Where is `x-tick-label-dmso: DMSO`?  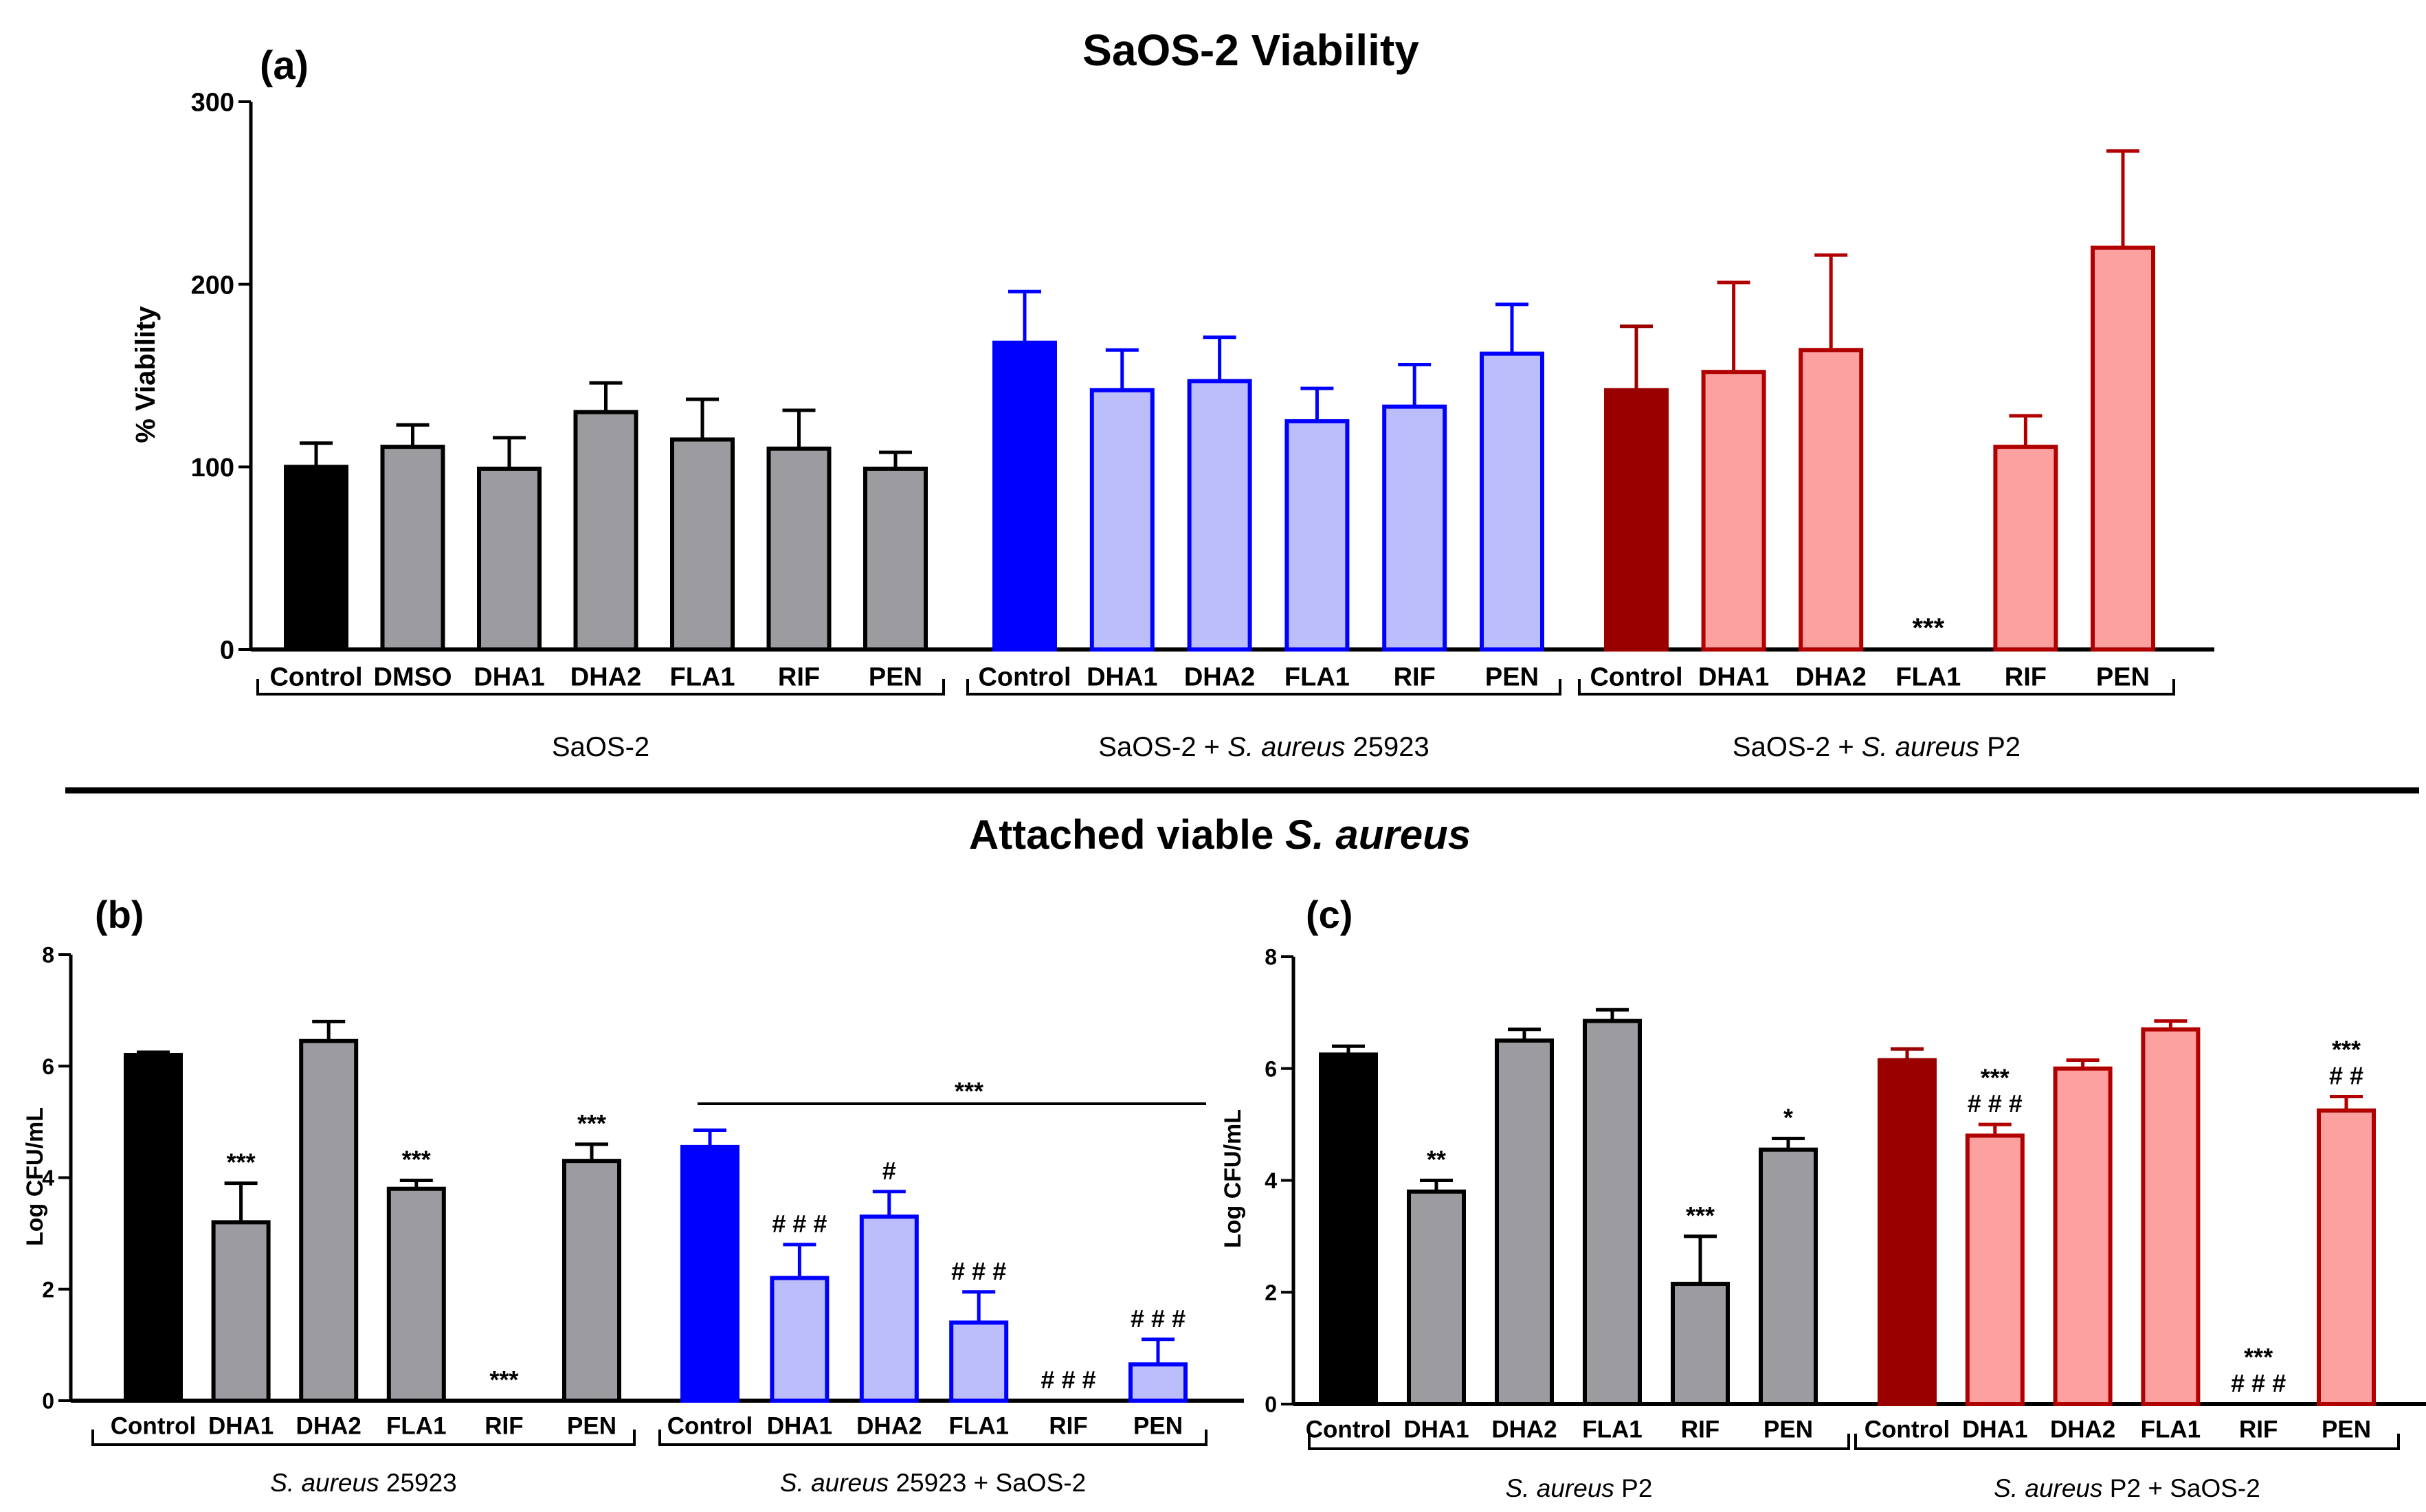 x-tick-label-dmso: DMSO is located at coordinates (413, 677).